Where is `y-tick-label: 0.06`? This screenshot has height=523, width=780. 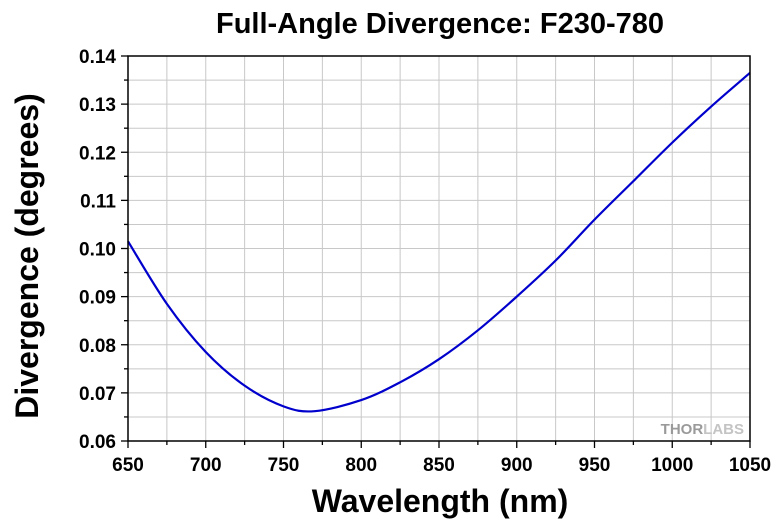
y-tick-label: 0.06 is located at coordinates (97, 442).